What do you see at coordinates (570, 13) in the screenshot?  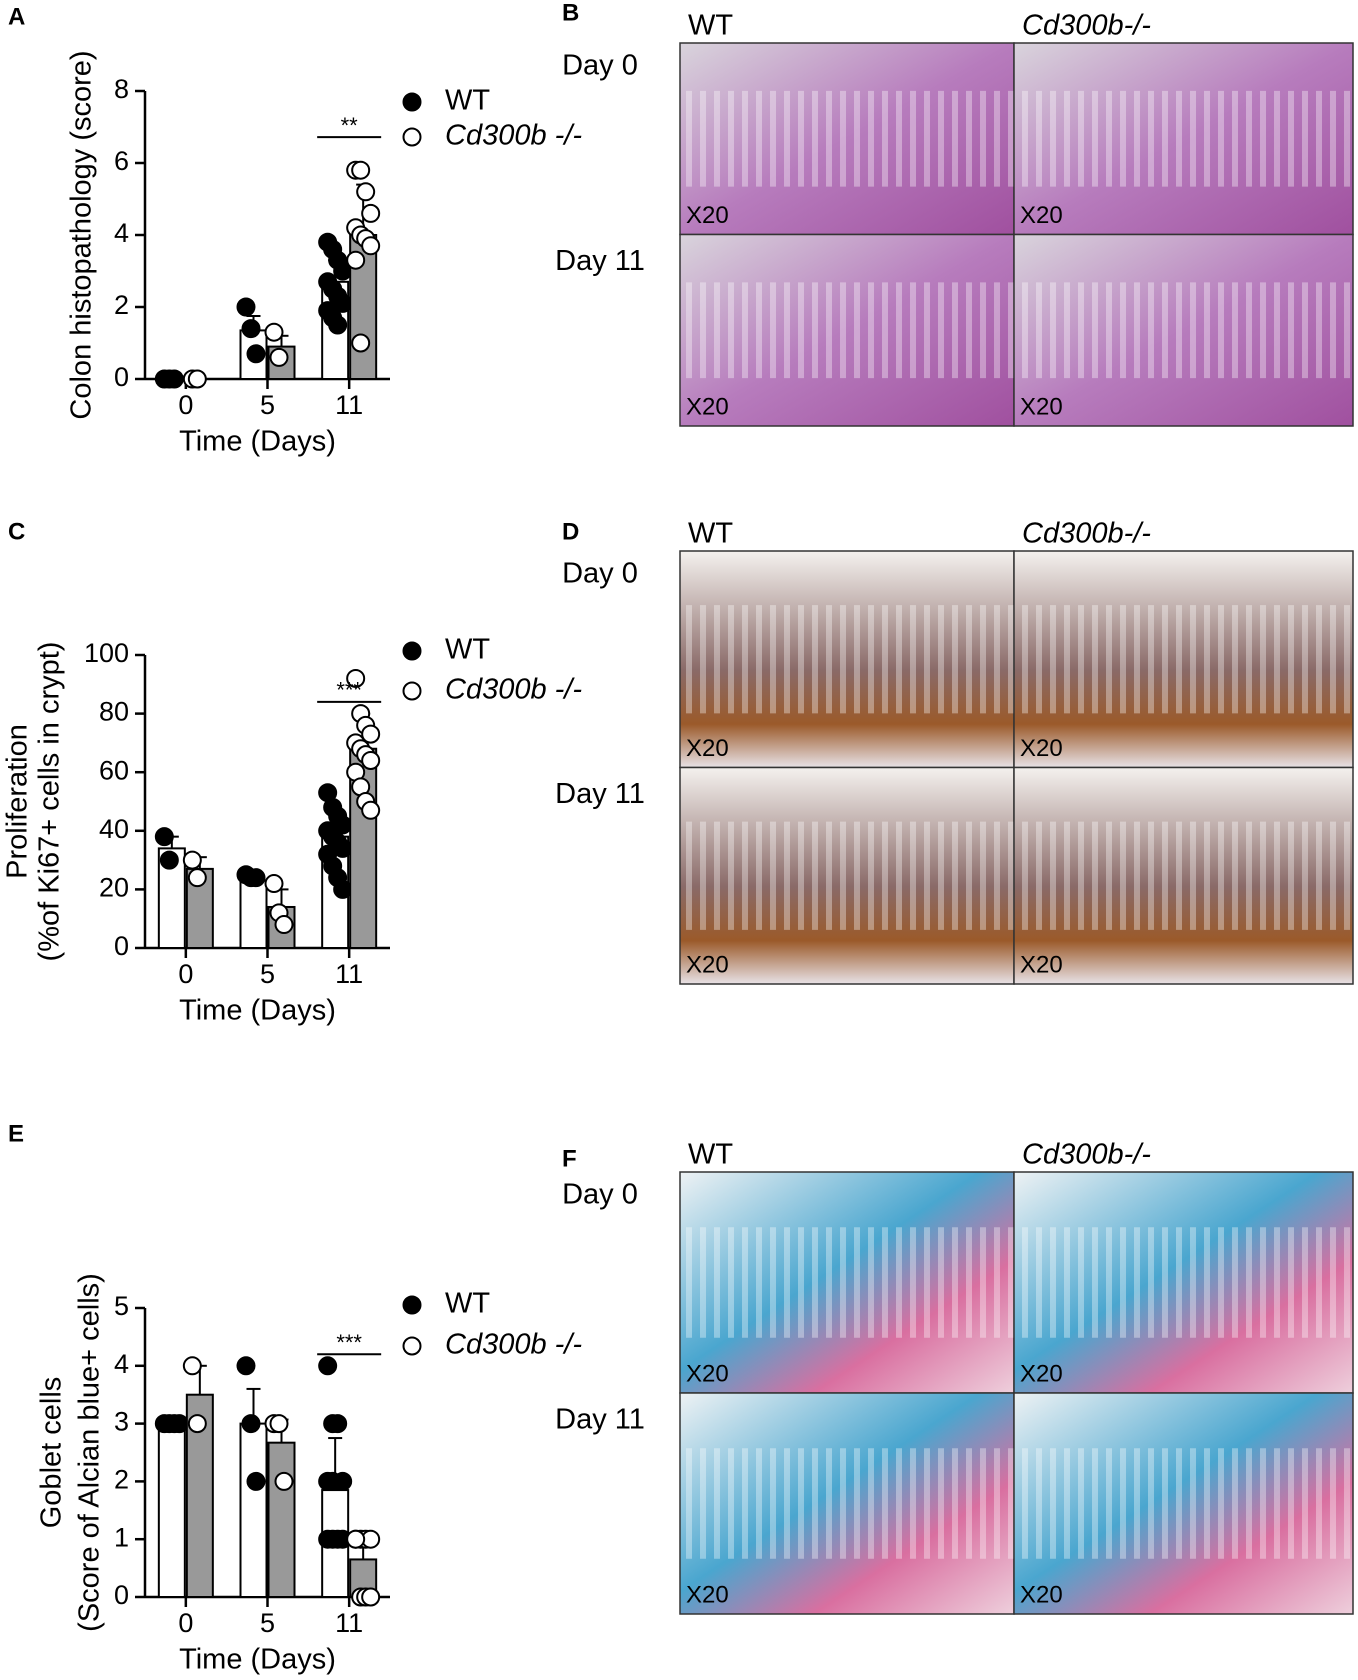 I see `panel-letter: B` at bounding box center [570, 13].